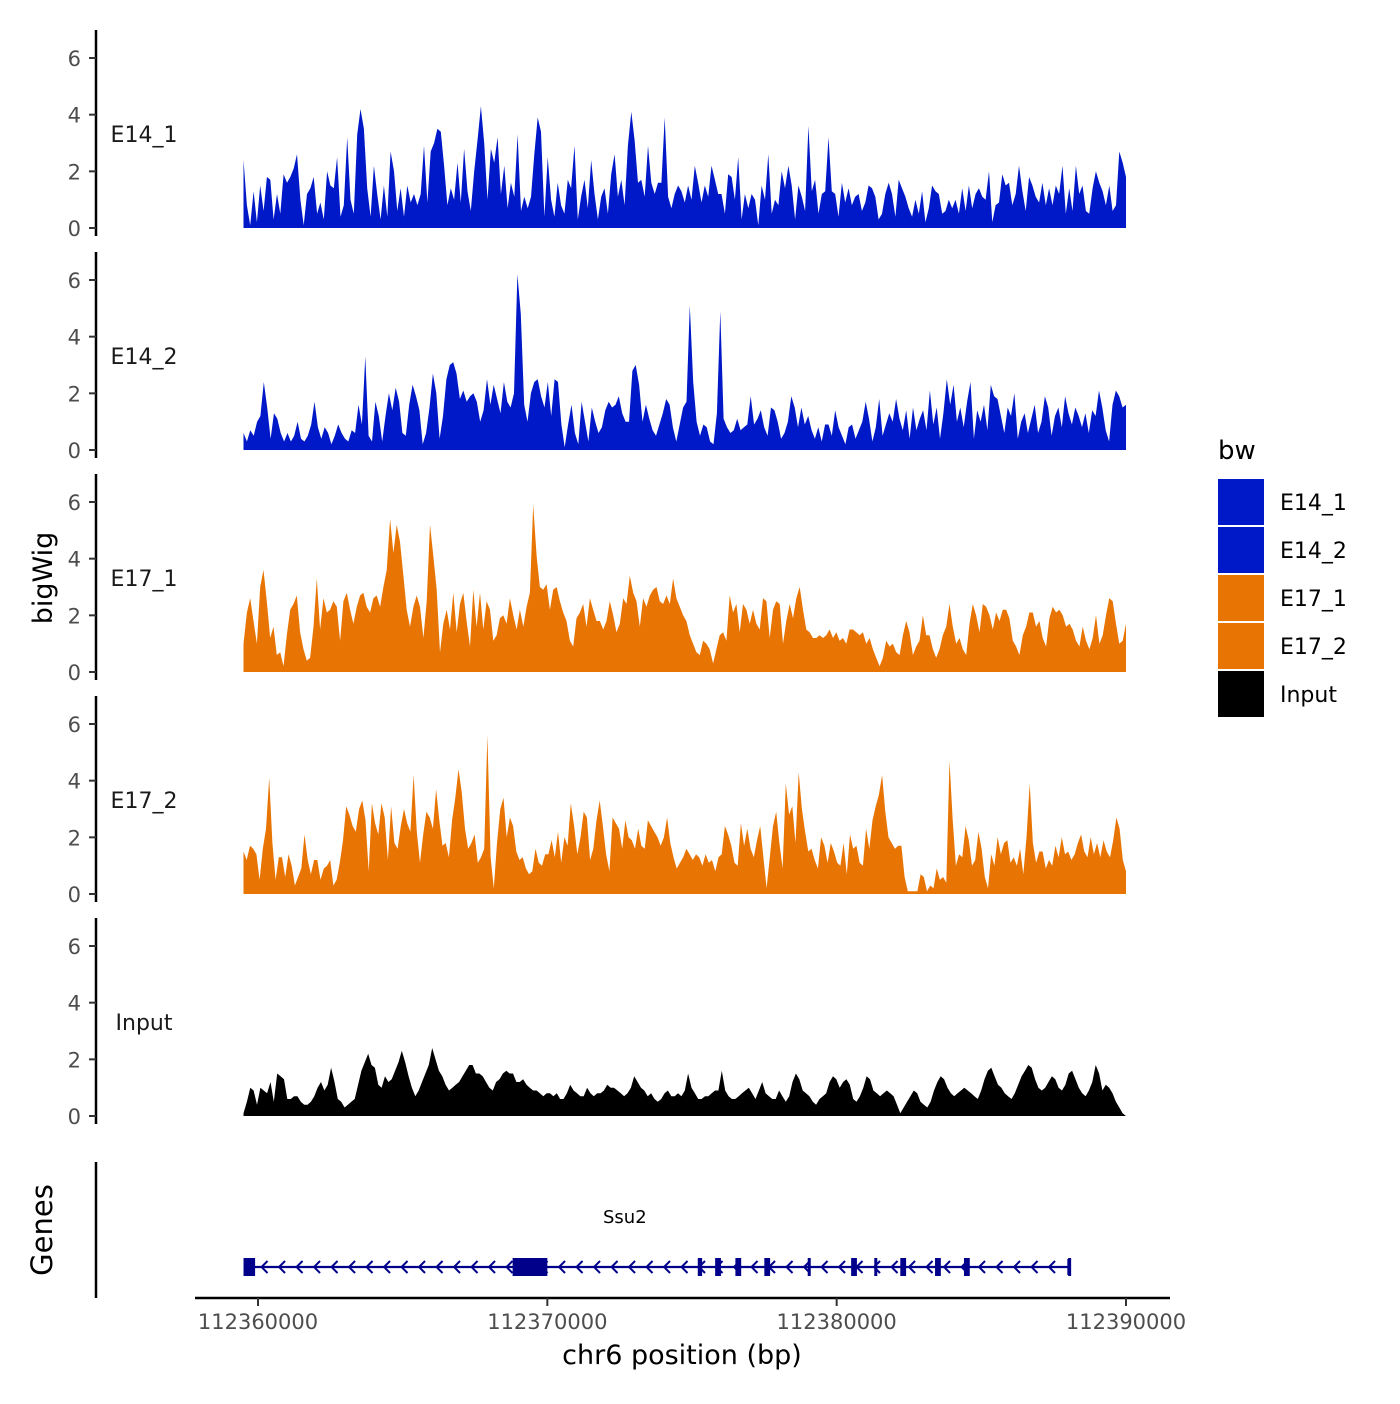 The image size is (1400, 1404). I want to click on legend-label: E17_1, so click(1313, 599).